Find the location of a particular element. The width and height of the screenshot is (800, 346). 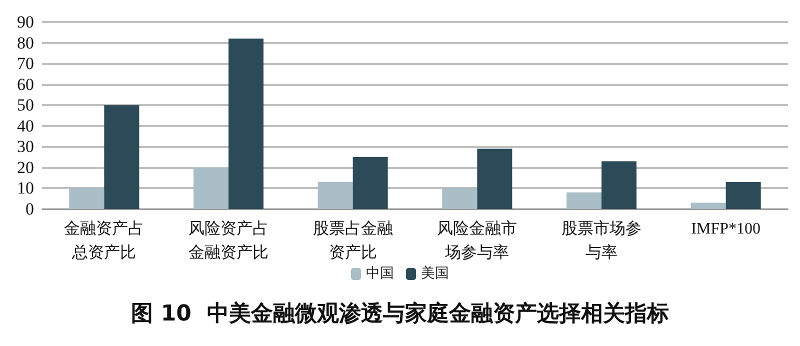

y-tick-label: 30 is located at coordinates (25, 146).